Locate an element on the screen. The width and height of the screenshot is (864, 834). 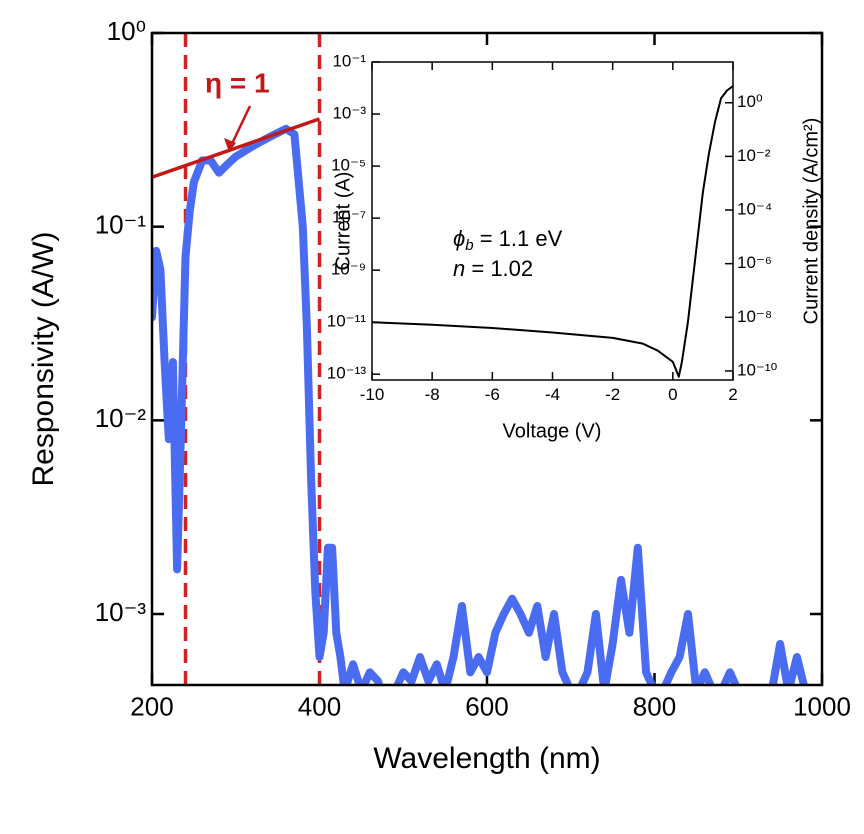
y2-tick-label: 10⁻¹⁰ is located at coordinates (757, 369).